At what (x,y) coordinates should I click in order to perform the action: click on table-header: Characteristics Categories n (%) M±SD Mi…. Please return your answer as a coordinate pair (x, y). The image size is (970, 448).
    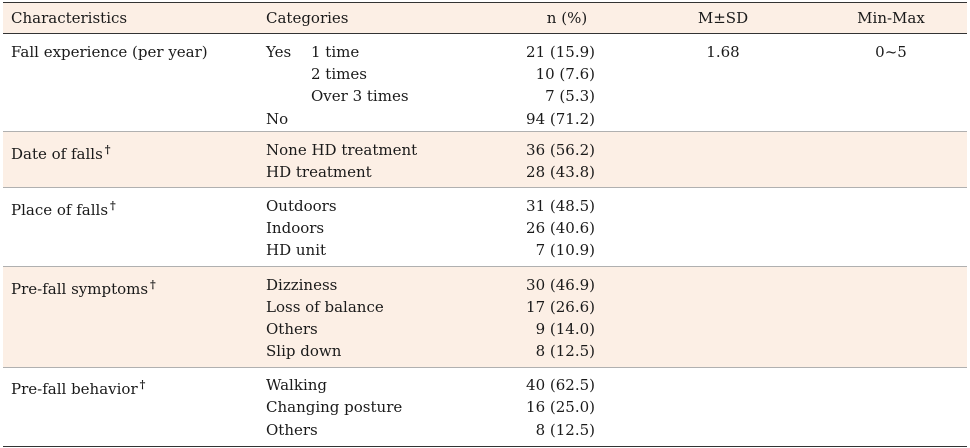
    Looking at the image, I should click on (485, 18).